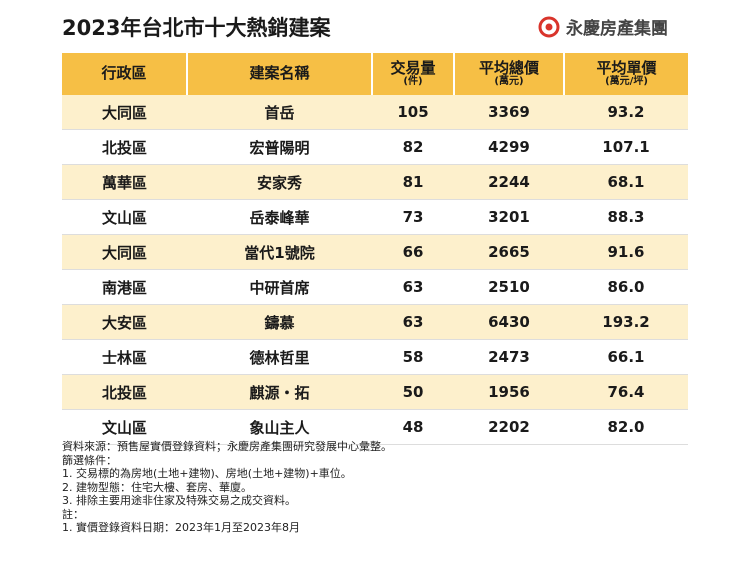 Image resolution: width=750 pixels, height=563 pixels. I want to click on table-cell: 82.0, so click(626, 427).